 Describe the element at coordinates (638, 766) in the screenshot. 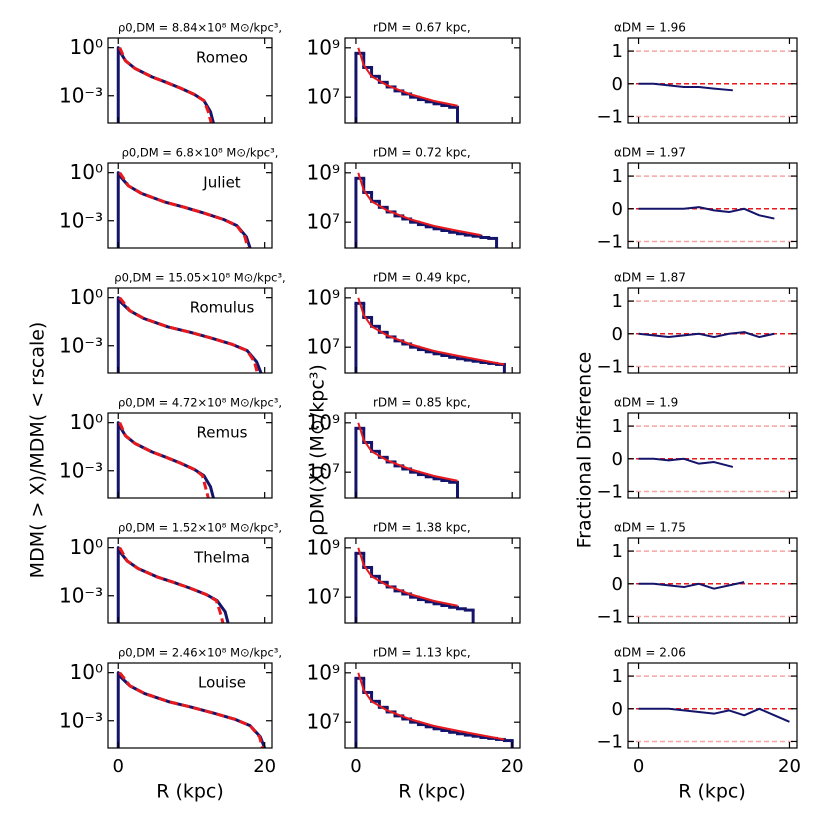

I see `x-tick-label: 0` at that location.